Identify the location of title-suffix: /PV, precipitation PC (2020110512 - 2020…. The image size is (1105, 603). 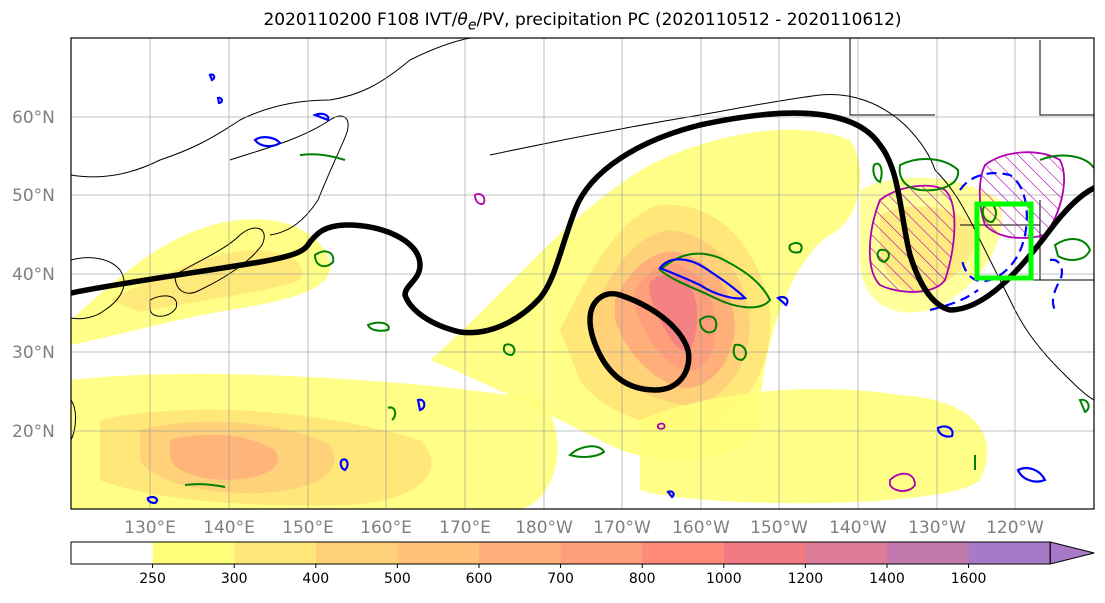
(689, 20).